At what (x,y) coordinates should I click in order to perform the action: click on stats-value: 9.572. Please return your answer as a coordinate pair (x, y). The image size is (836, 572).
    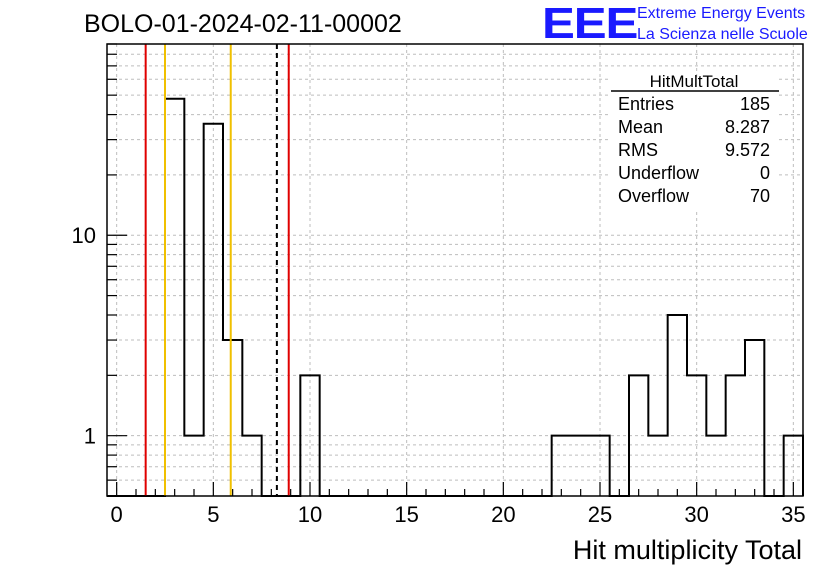
    Looking at the image, I should click on (747, 150).